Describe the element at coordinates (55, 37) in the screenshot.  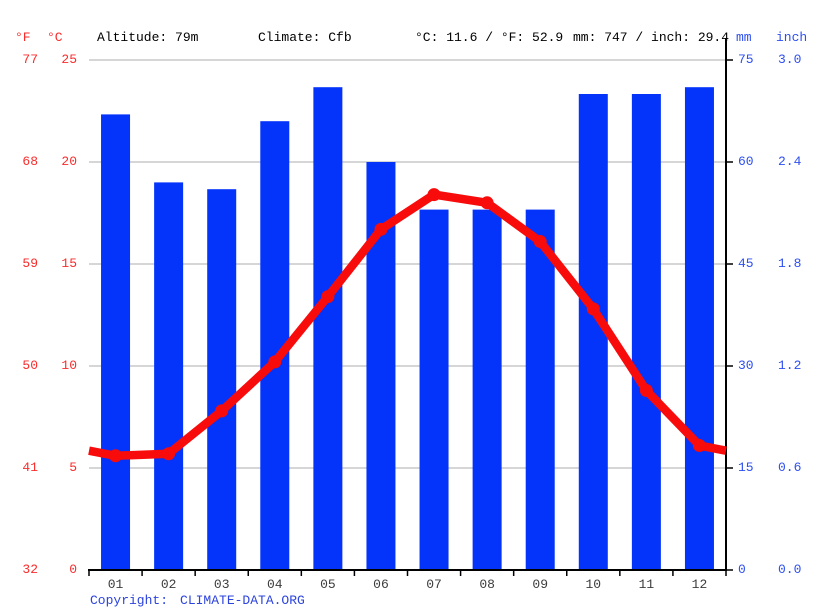
I see `left-axis-unit-c: °C` at that location.